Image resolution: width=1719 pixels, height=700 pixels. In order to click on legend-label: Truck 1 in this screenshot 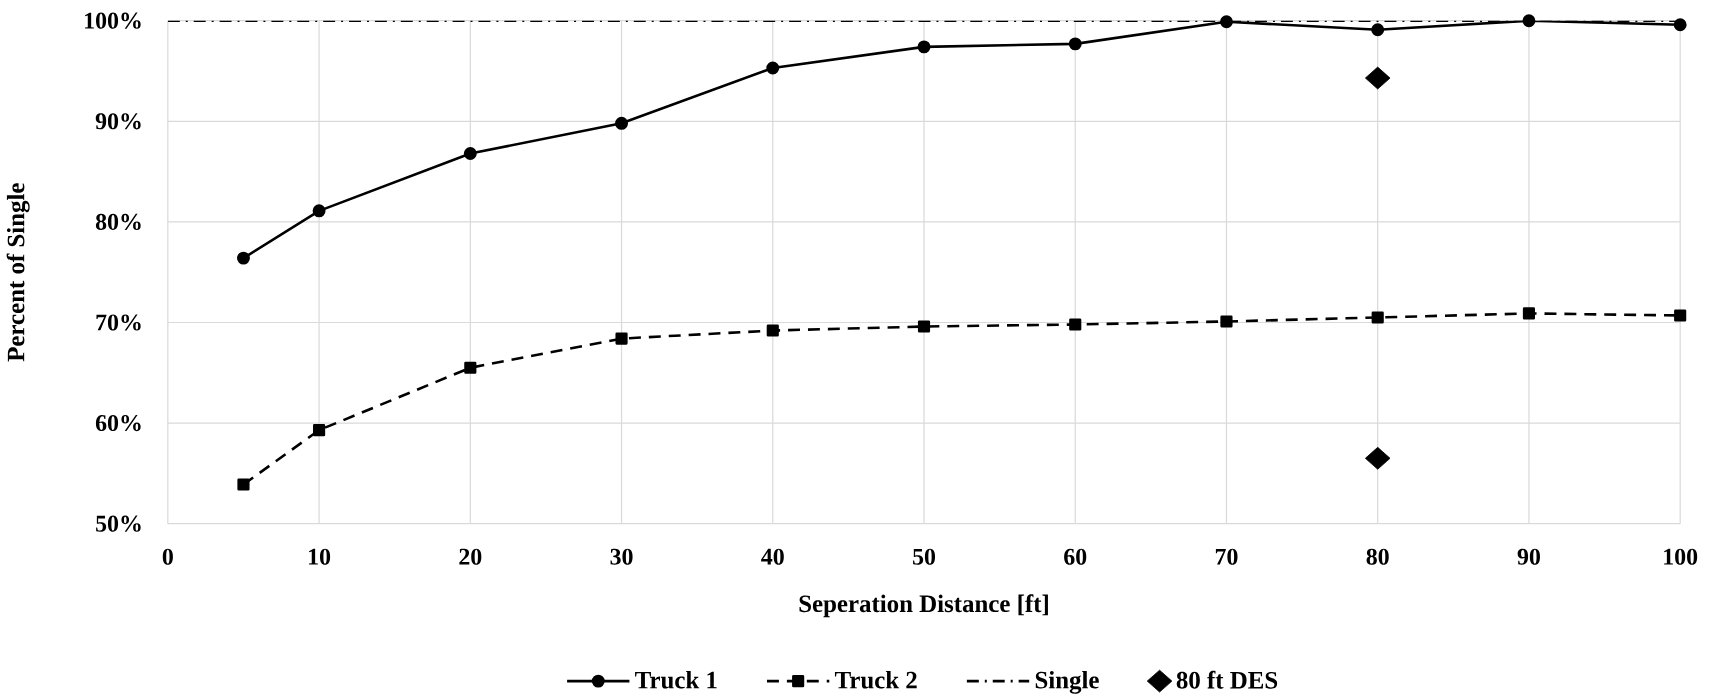, I will do `click(676, 680)`.